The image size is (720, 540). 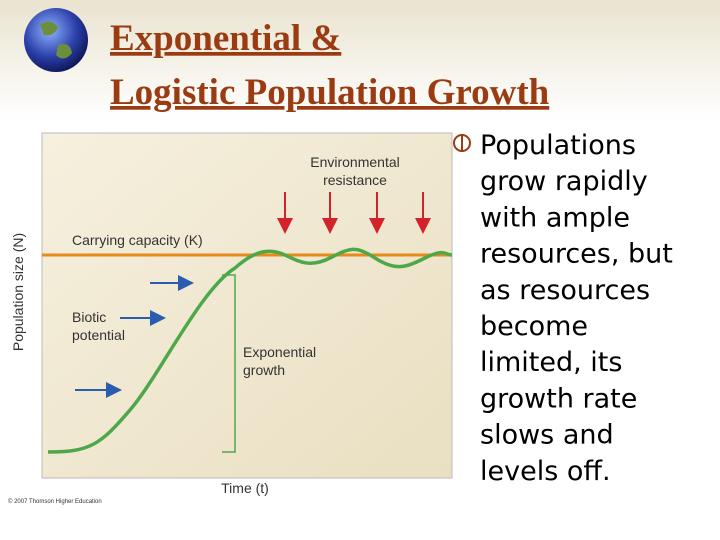 I want to click on bullet-line: limited, its, so click(x=551, y=362).